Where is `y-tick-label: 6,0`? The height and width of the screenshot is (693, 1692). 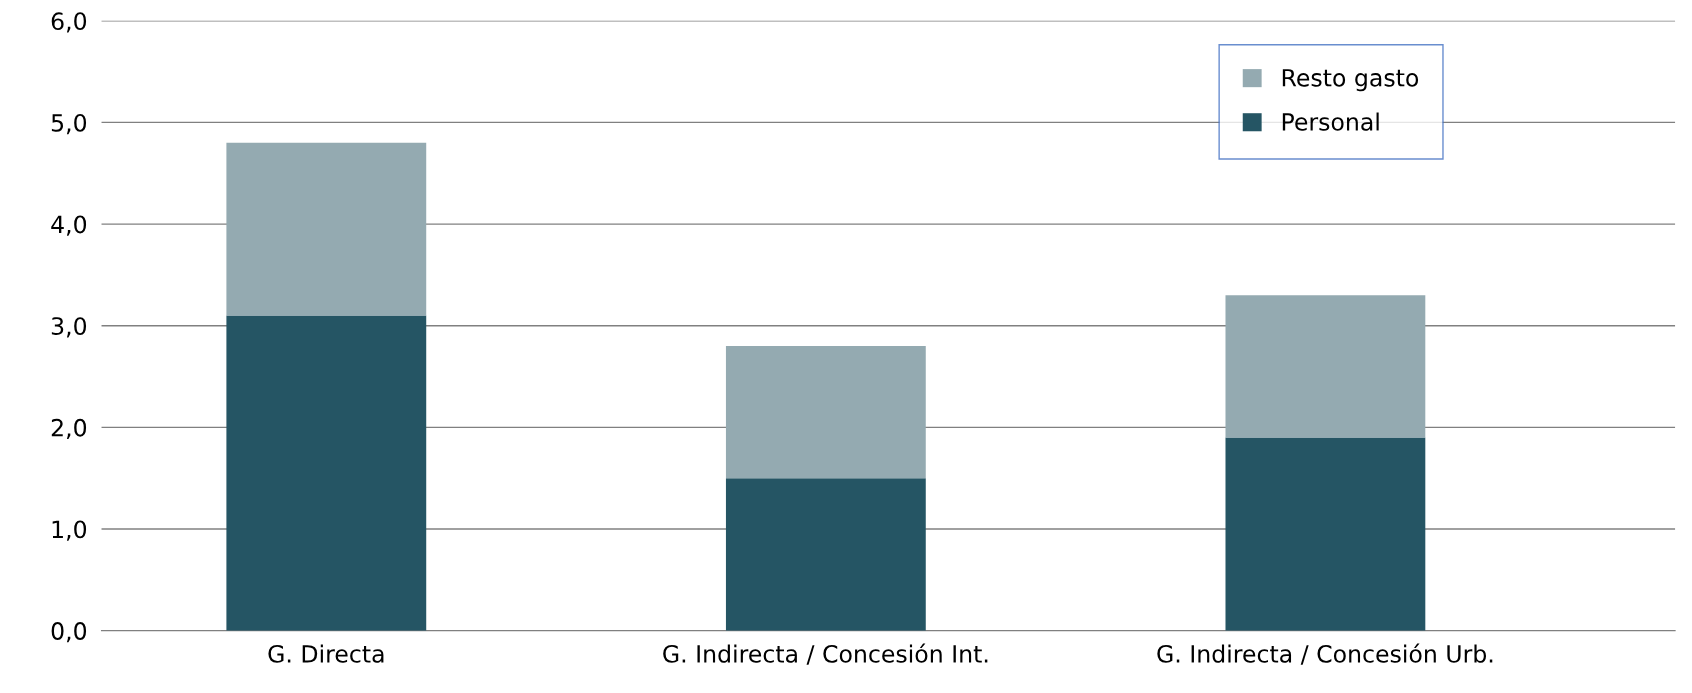
y-tick-label: 6,0 is located at coordinates (69, 22).